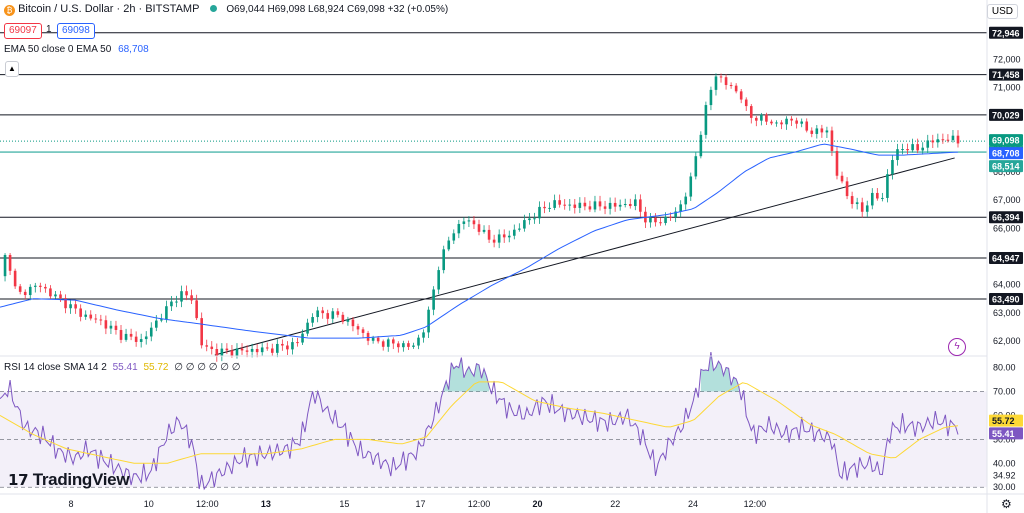  What do you see at coordinates (957, 347) in the screenshot?
I see `replay-icon: ϟ` at bounding box center [957, 347].